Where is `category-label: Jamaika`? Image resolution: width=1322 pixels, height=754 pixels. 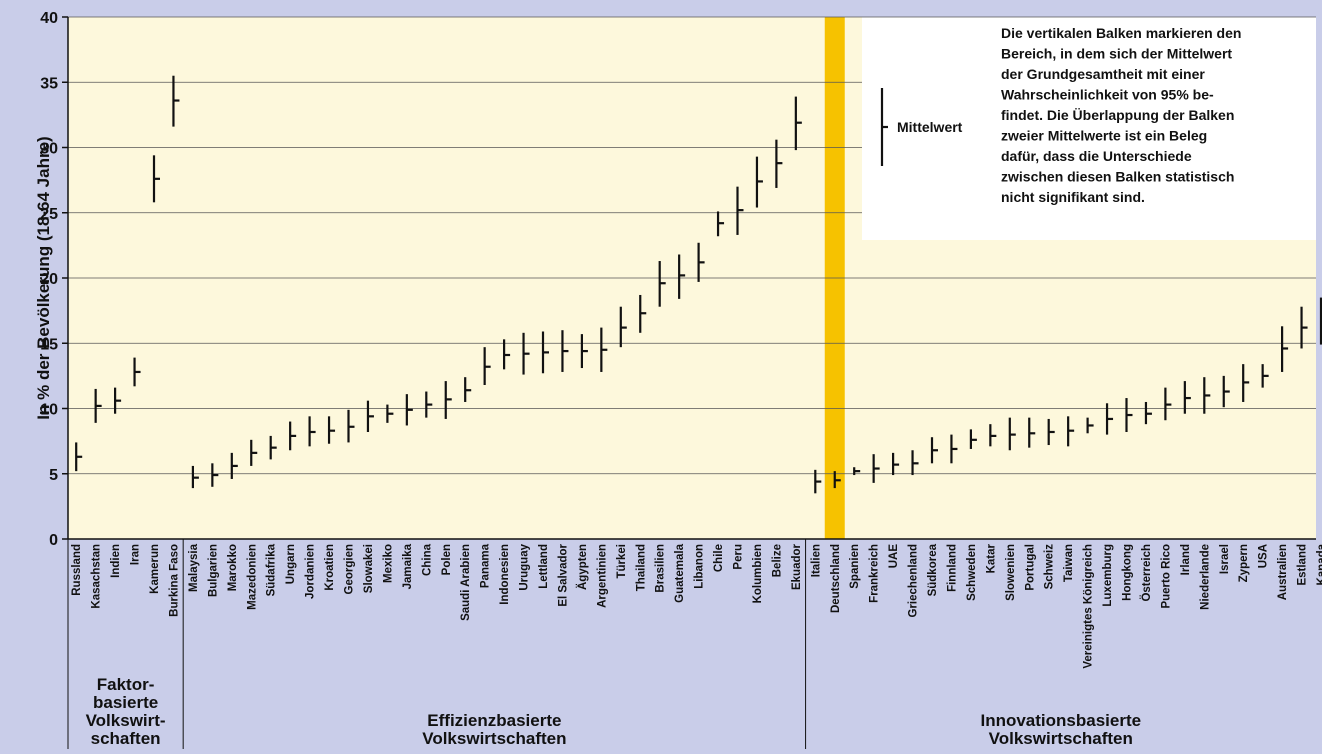 category-label: Jamaika is located at coordinates (408, 566).